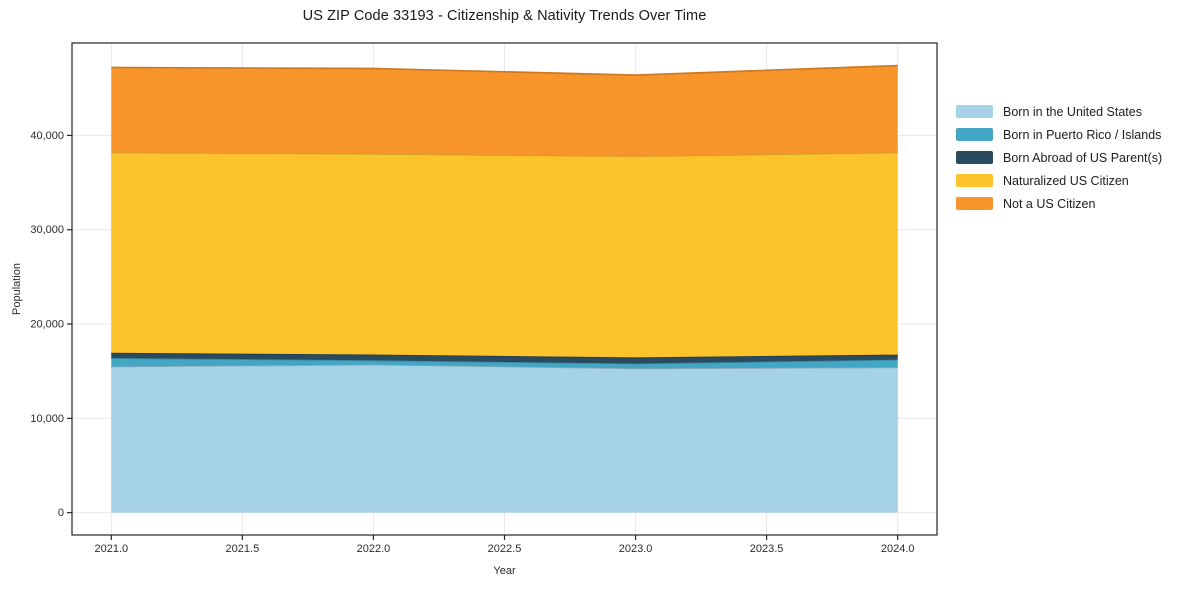  What do you see at coordinates (504, 571) in the screenshot?
I see `x-axis-label: Year` at bounding box center [504, 571].